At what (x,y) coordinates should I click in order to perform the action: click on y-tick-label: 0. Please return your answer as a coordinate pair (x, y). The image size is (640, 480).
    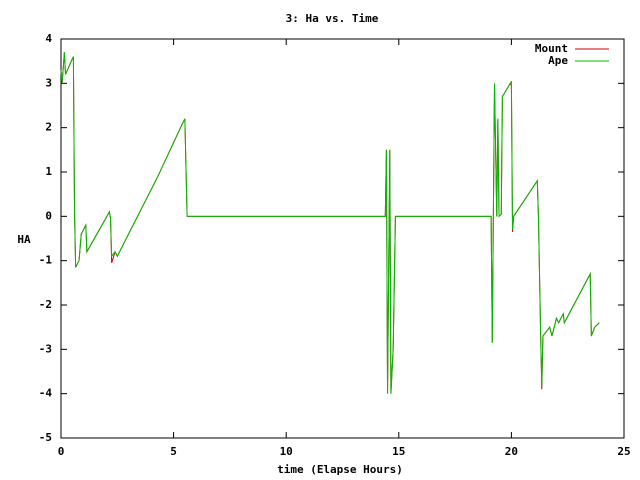
    Looking at the image, I should click on (48, 215).